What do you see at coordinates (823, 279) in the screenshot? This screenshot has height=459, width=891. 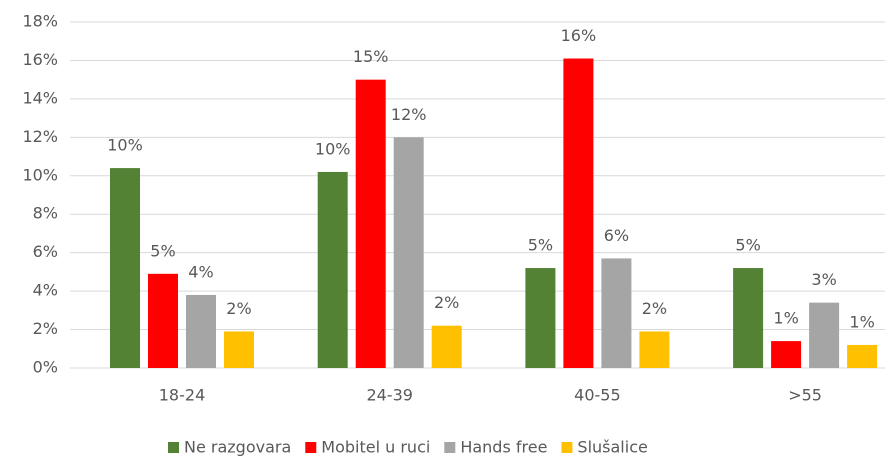 I see `data-label: 3%` at bounding box center [823, 279].